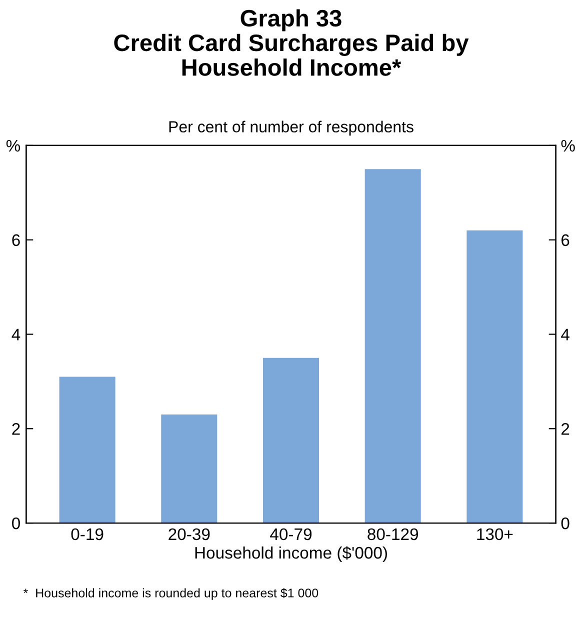  I want to click on x-axis-title: Household income ($'000), so click(291, 554).